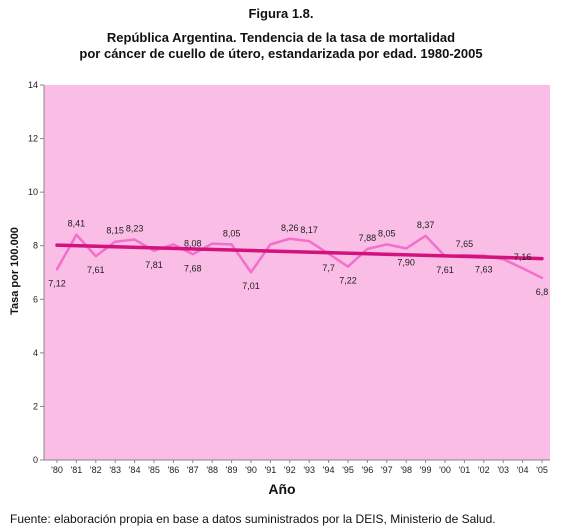 Image resolution: width=562 pixels, height=532 pixels. I want to click on x-tick-label: '82, so click(96, 470).